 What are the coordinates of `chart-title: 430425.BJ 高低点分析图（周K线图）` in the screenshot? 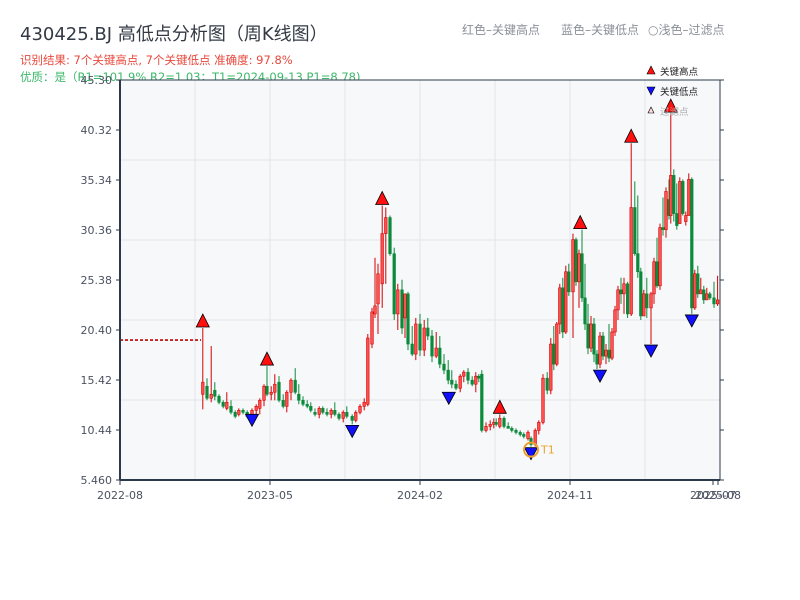 It's located at (174, 34).